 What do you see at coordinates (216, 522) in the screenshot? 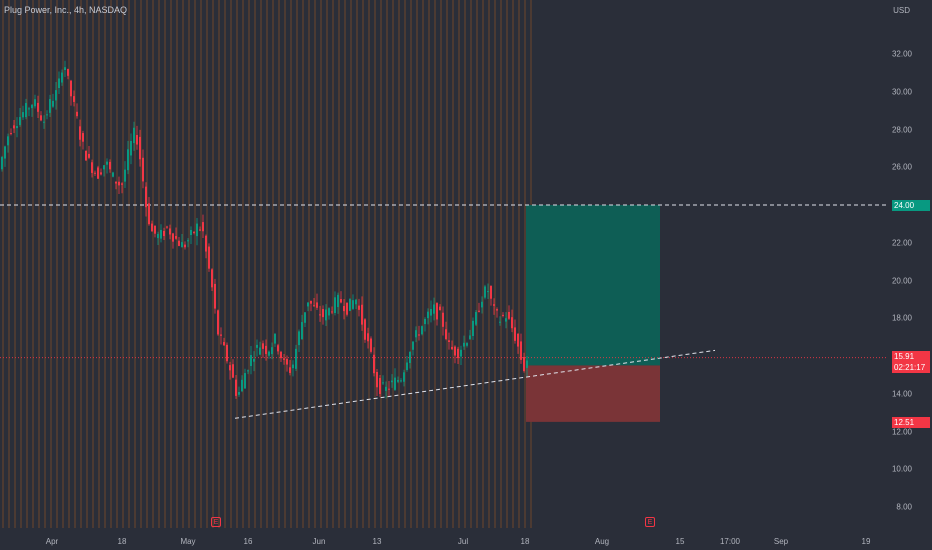
I see `earnings-marker-may: E` at bounding box center [216, 522].